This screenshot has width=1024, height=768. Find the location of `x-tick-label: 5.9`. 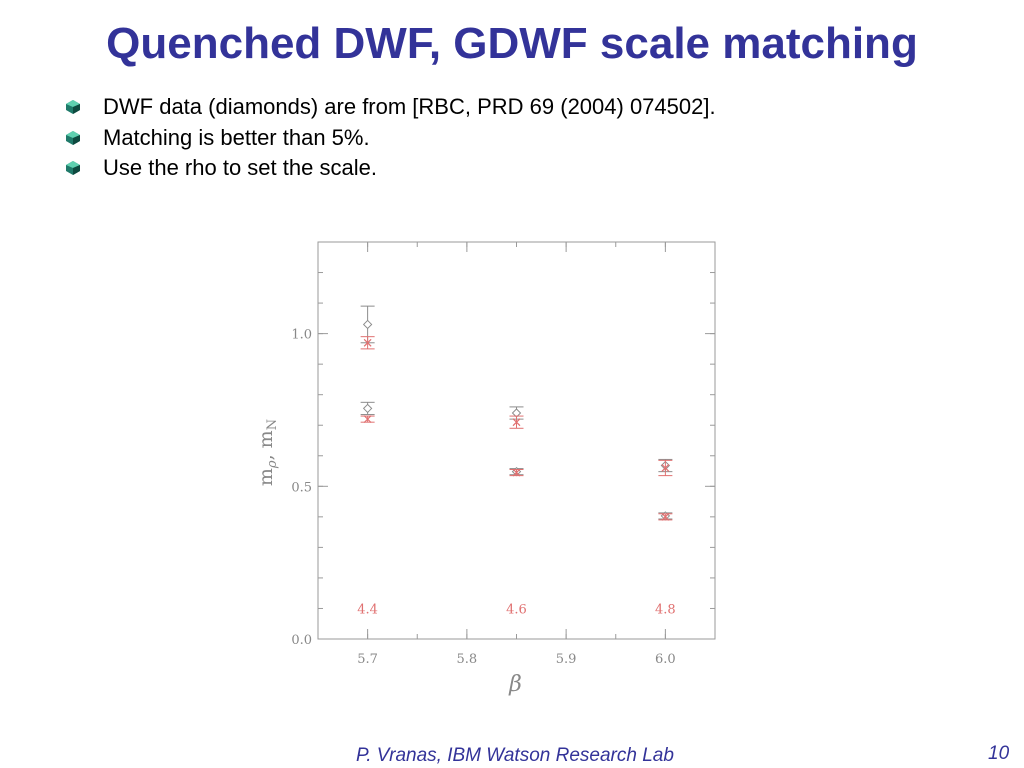

x-tick-label: 5.9 is located at coordinates (566, 659).